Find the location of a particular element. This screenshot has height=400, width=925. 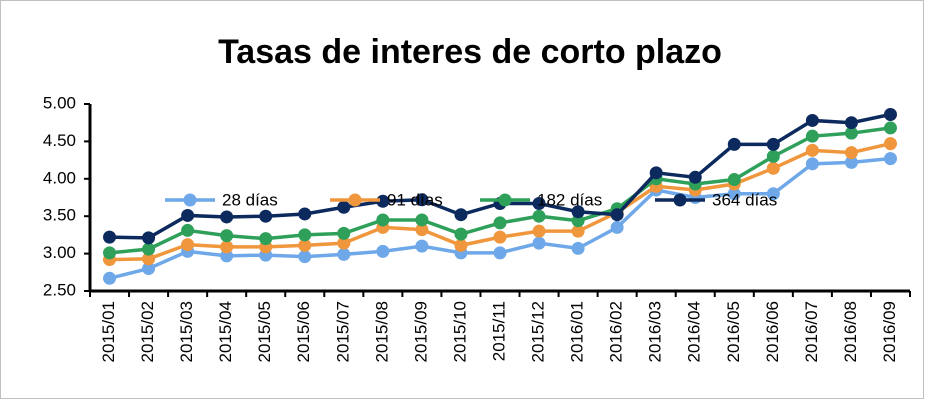

x-tick-label: 2015/07 is located at coordinates (342, 331).